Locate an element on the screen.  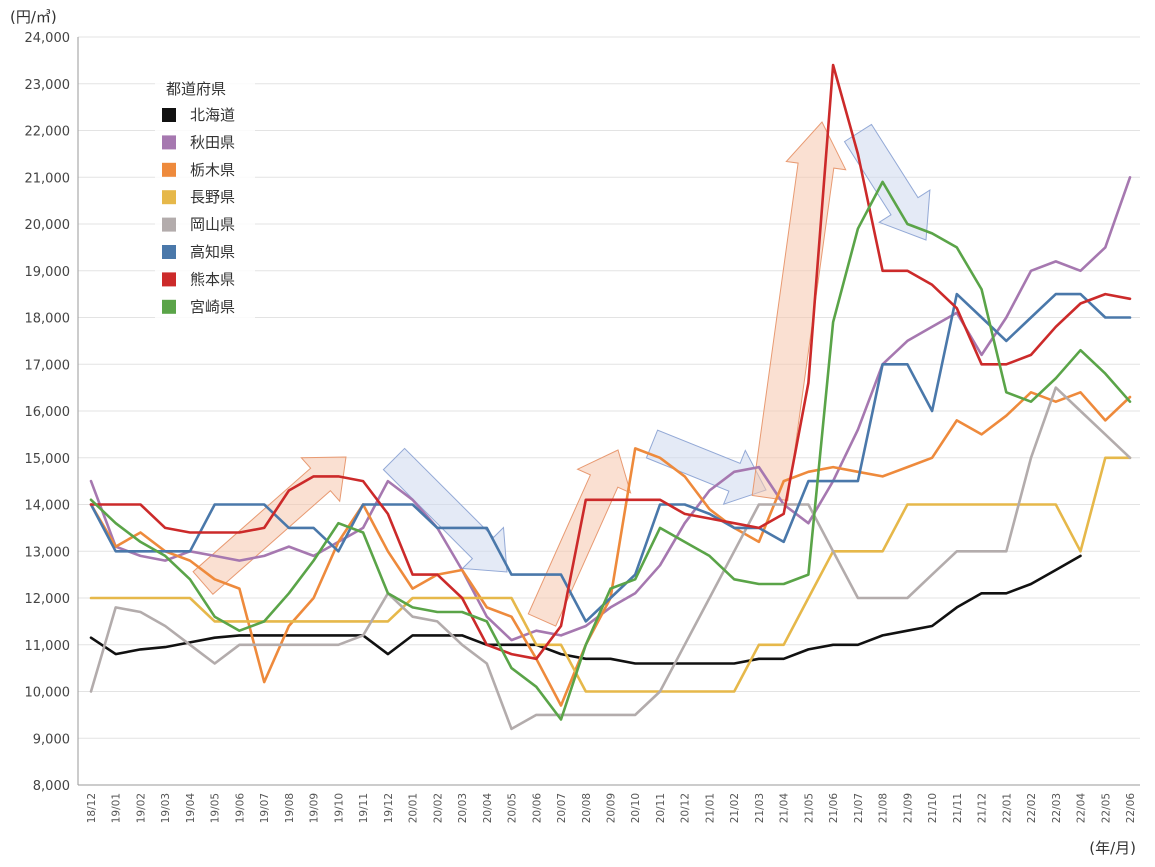
legend-label: 熊本県 is located at coordinates (212, 279).